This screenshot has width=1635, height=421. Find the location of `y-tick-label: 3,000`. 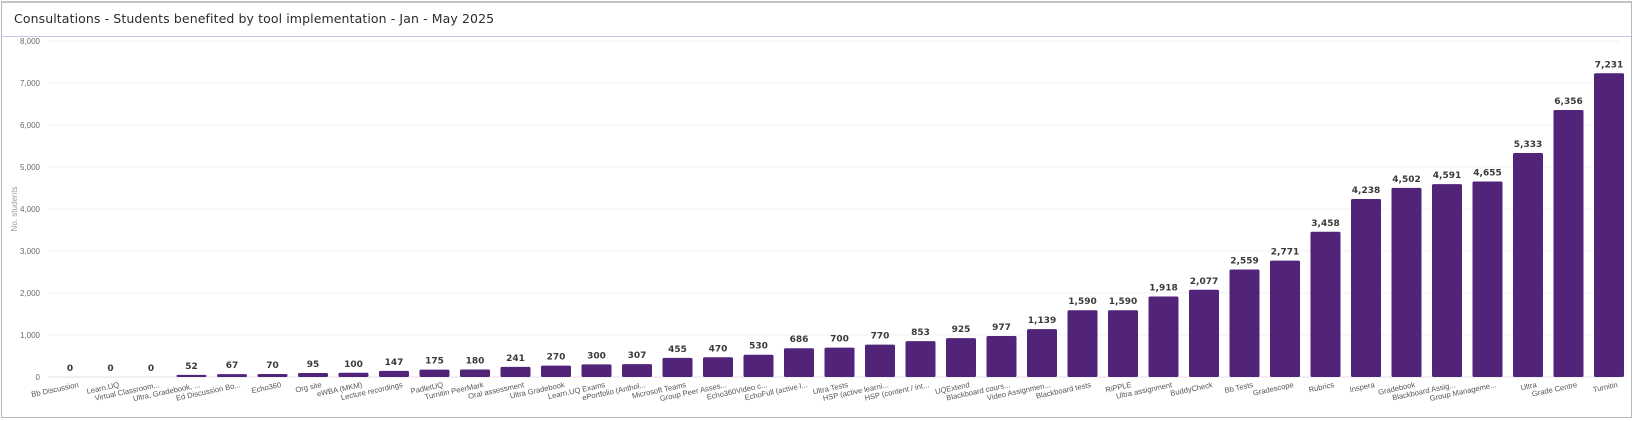

y-tick-label: 3,000 is located at coordinates (30, 251).